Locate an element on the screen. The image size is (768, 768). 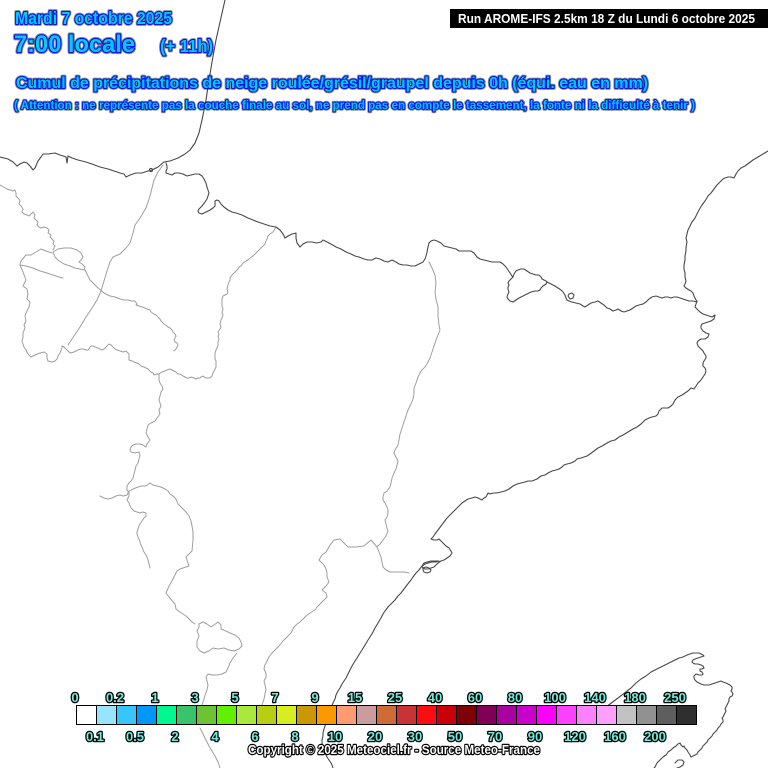
svg-text: 90 is located at coordinates (535, 736).